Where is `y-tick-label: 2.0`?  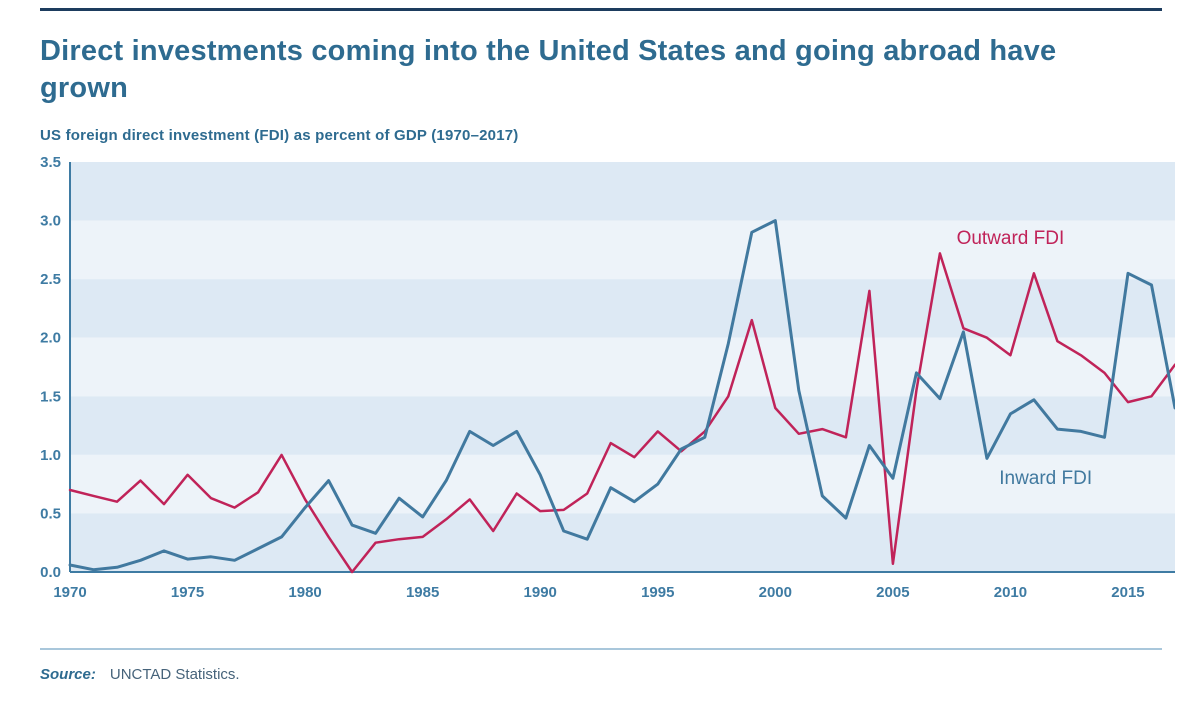
y-tick-label: 2.0 is located at coordinates (50, 338).